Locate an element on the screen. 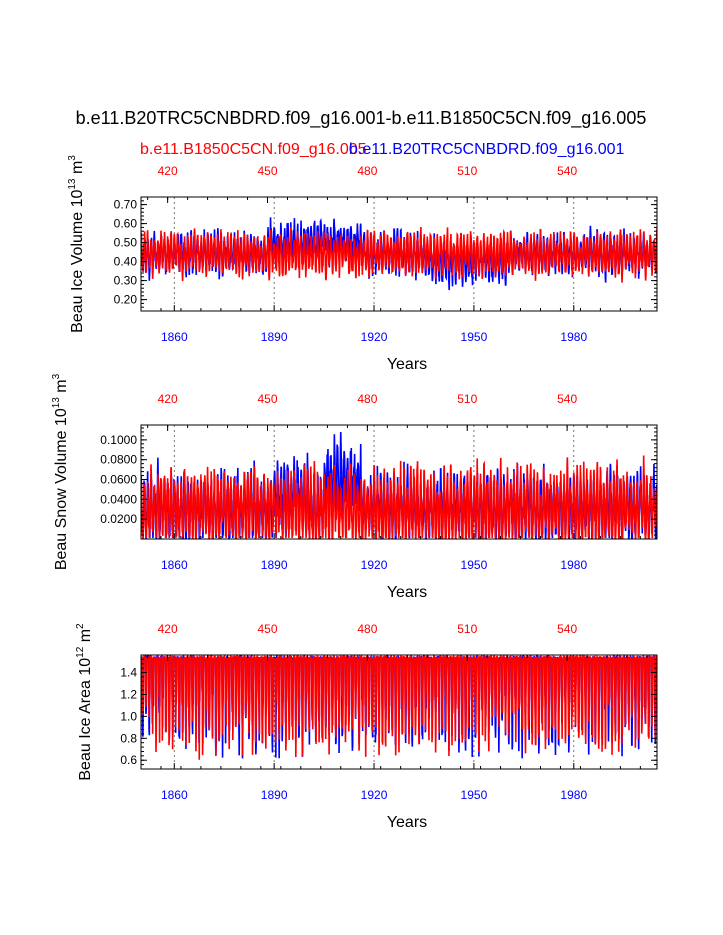 The height and width of the screenshot is (935, 723). y-label-main: Beau Snow Volume 10 is located at coordinates (61, 489).